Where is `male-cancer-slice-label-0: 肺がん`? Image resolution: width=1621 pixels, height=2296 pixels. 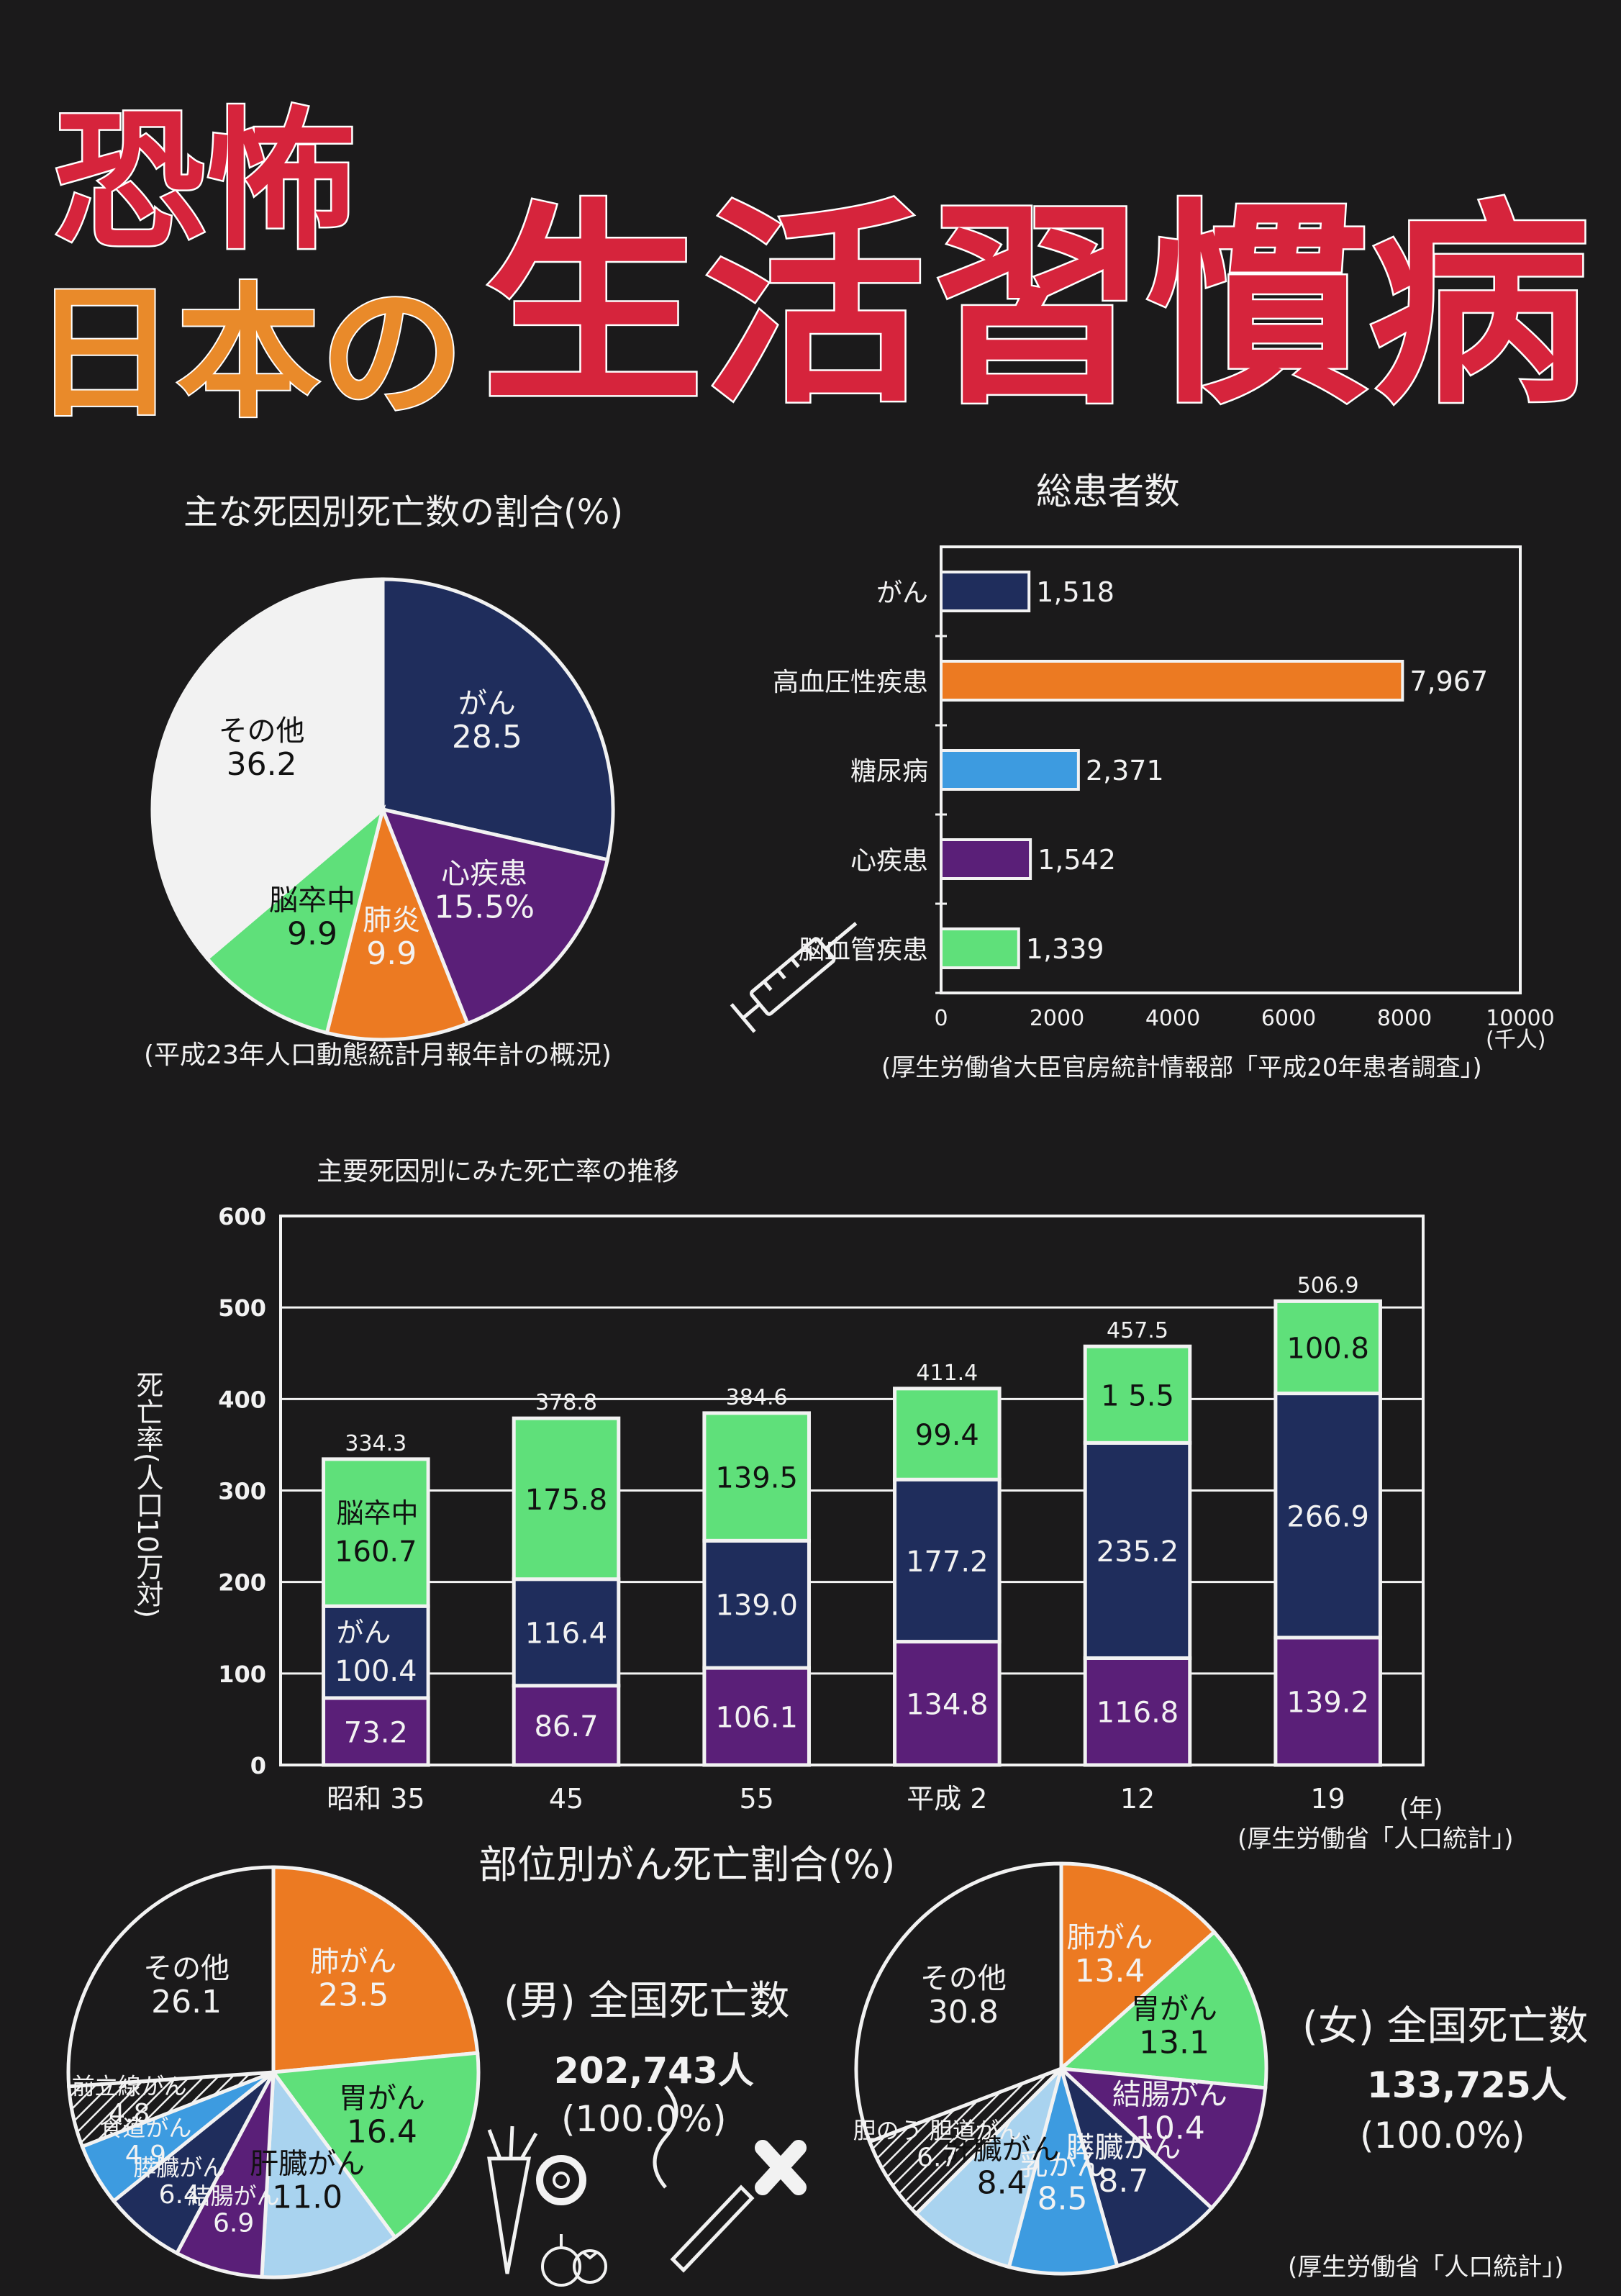 male-cancer-slice-label-0: 肺がん is located at coordinates (353, 1962).